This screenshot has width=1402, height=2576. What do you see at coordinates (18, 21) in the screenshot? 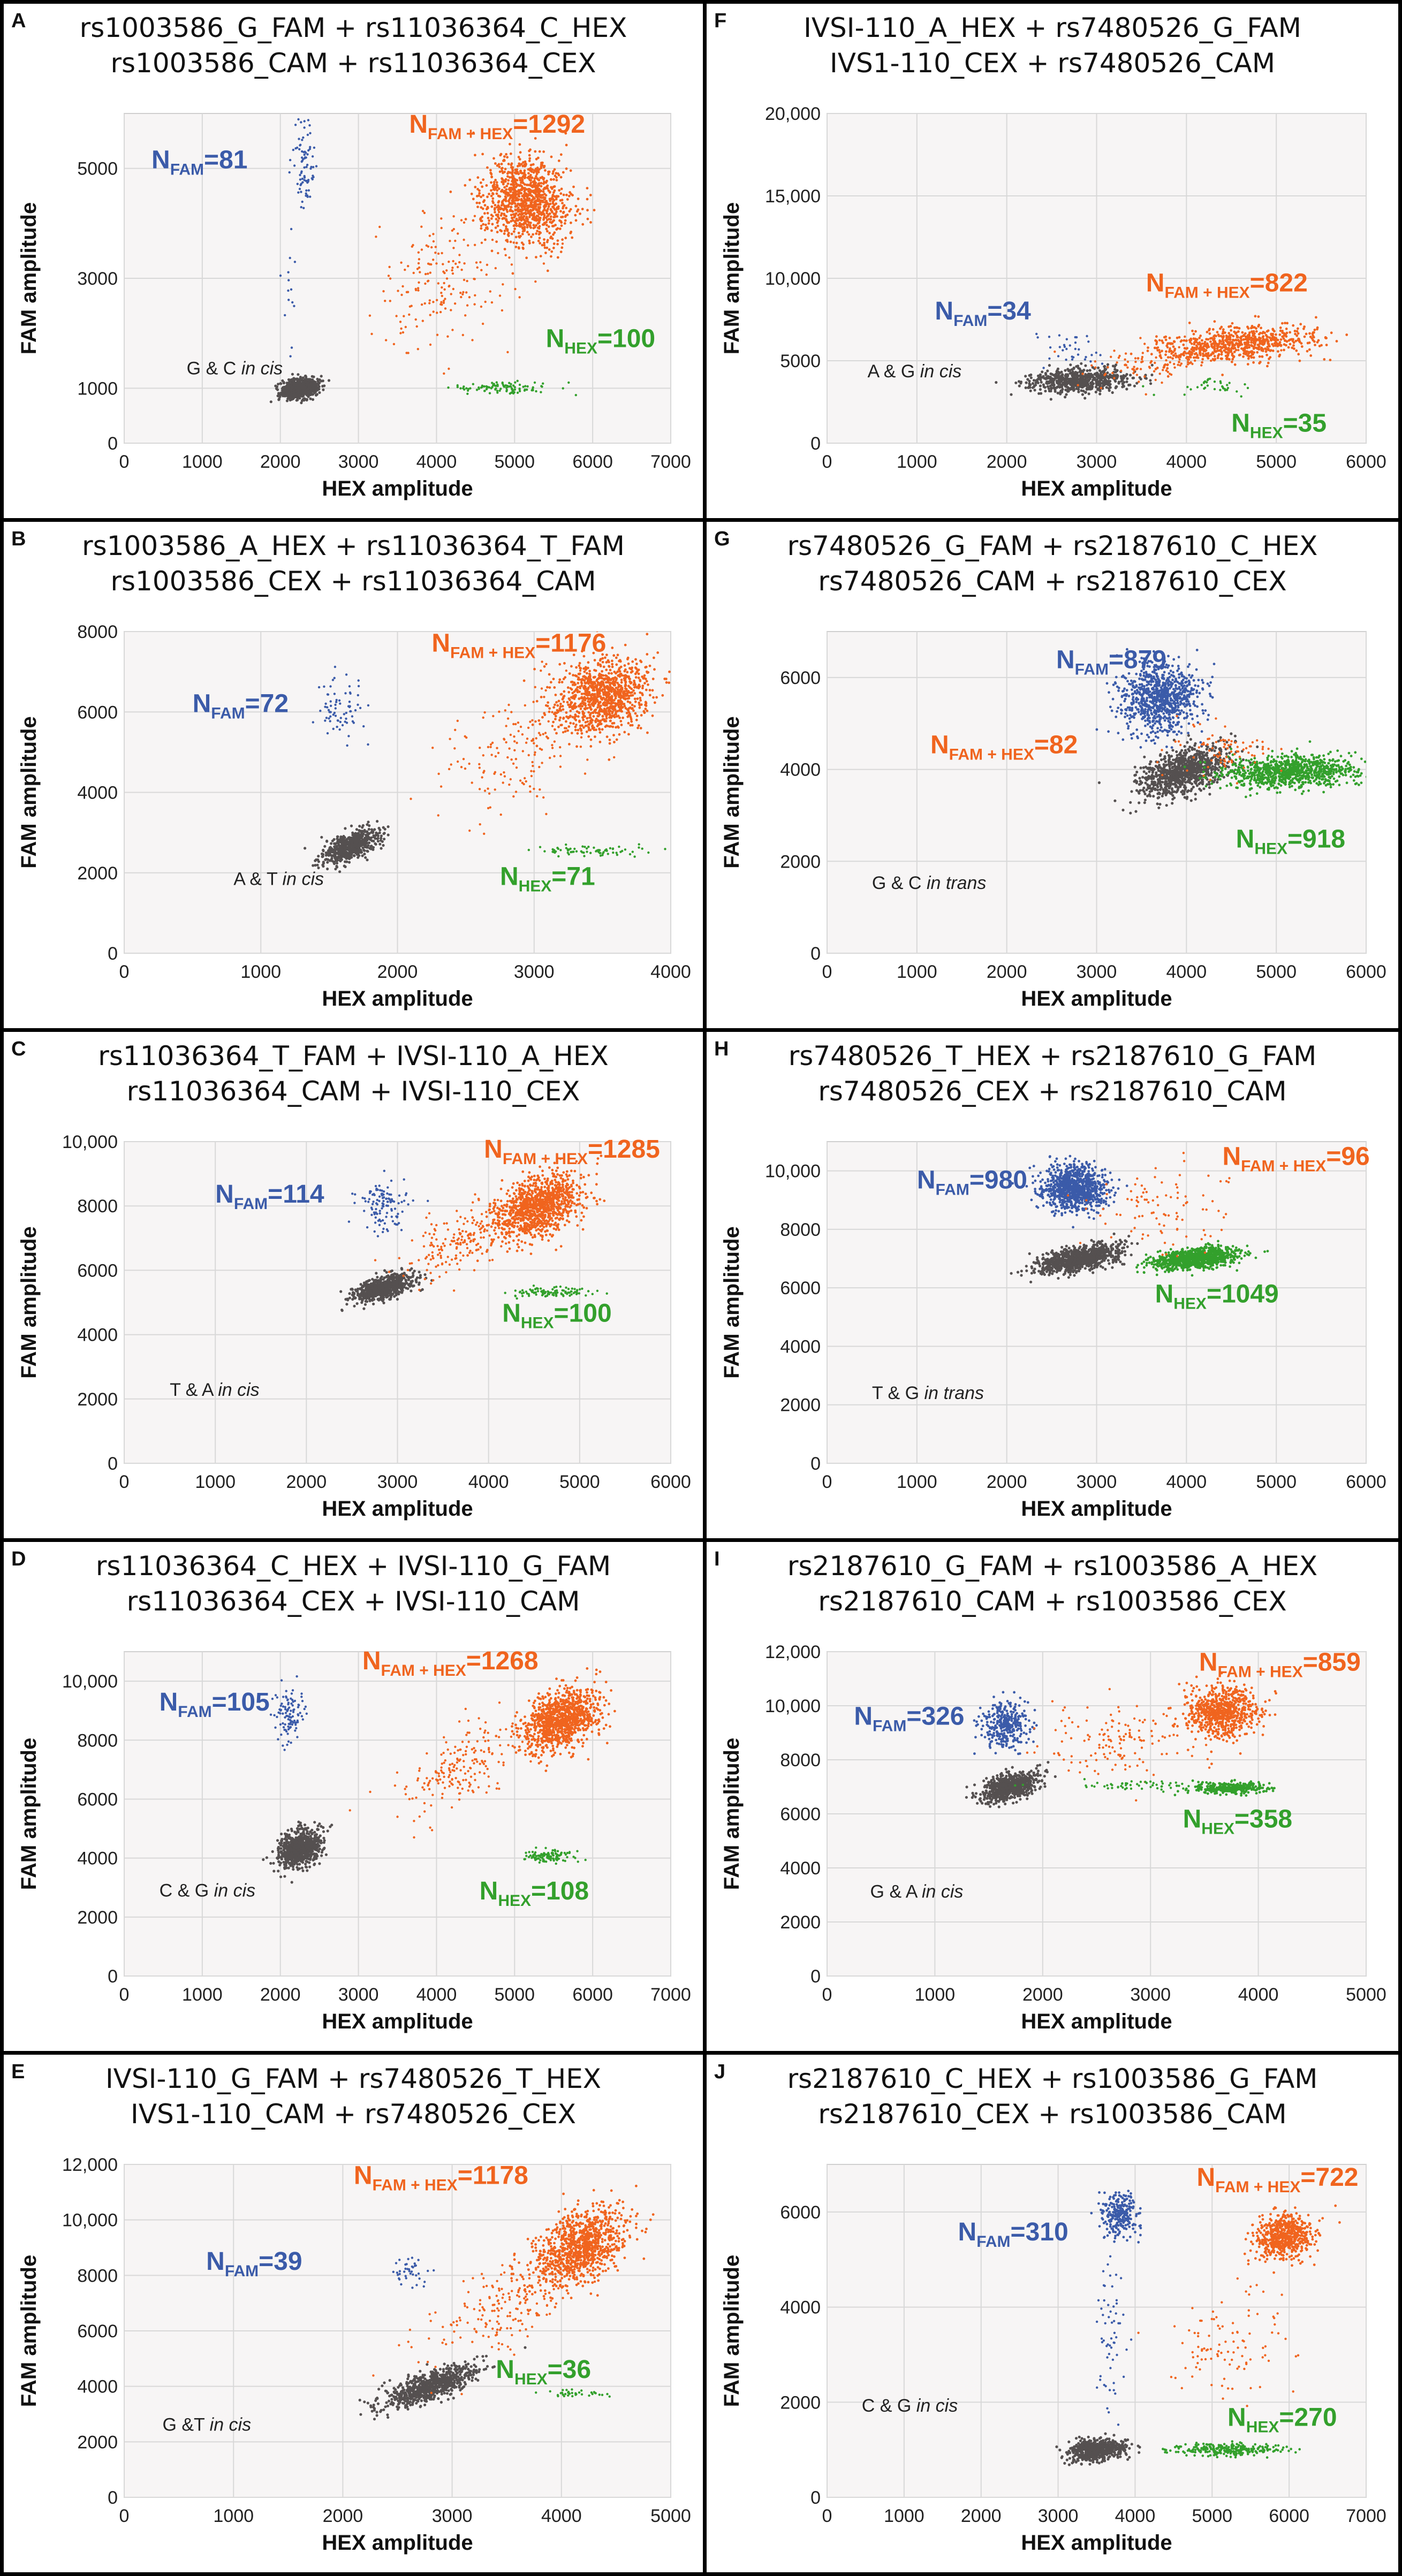
I see `panel-letter: A` at bounding box center [18, 21].